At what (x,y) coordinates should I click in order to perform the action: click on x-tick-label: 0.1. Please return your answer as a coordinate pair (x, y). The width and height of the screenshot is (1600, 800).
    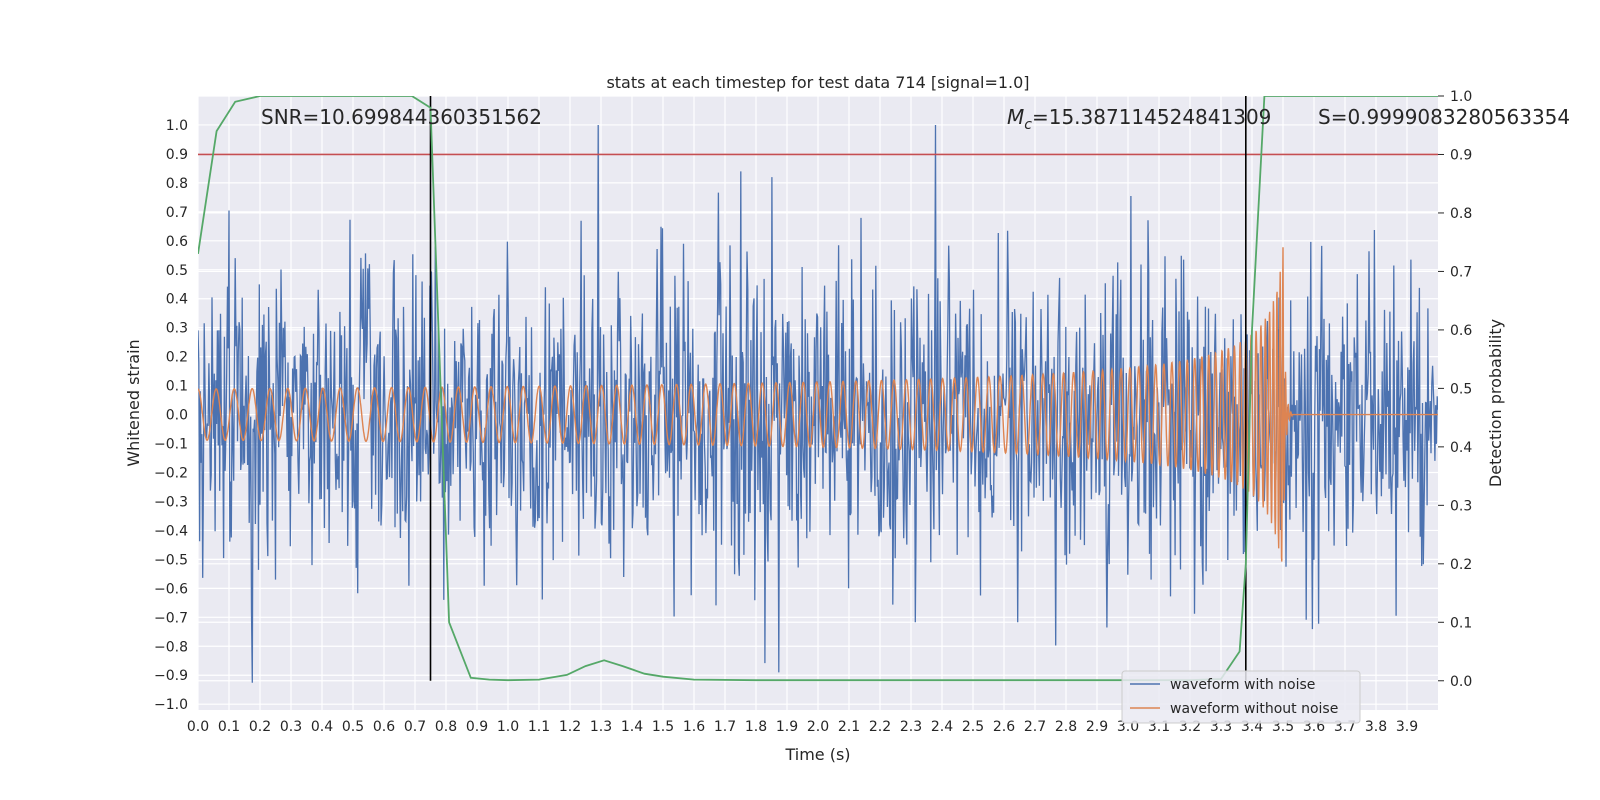
    Looking at the image, I should click on (229, 727).